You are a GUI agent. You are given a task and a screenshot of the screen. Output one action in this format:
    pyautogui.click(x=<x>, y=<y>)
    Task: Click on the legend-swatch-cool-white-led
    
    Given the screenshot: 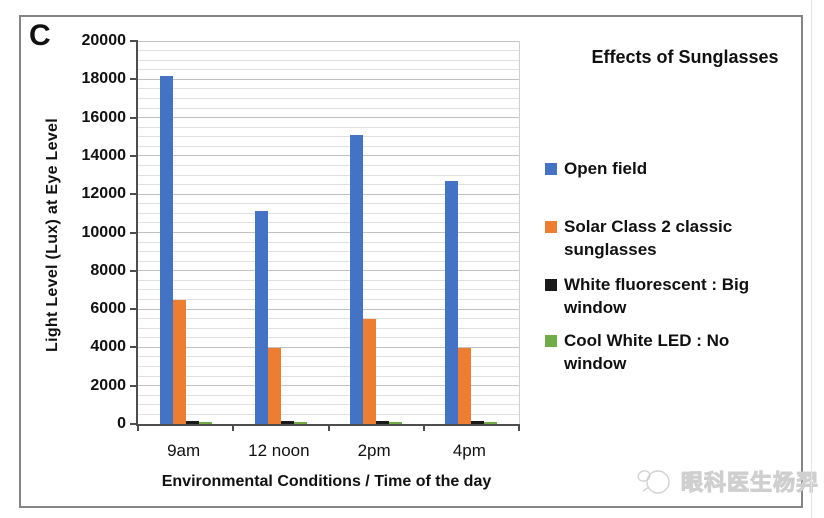 What is the action you would take?
    pyautogui.click(x=551, y=341)
    